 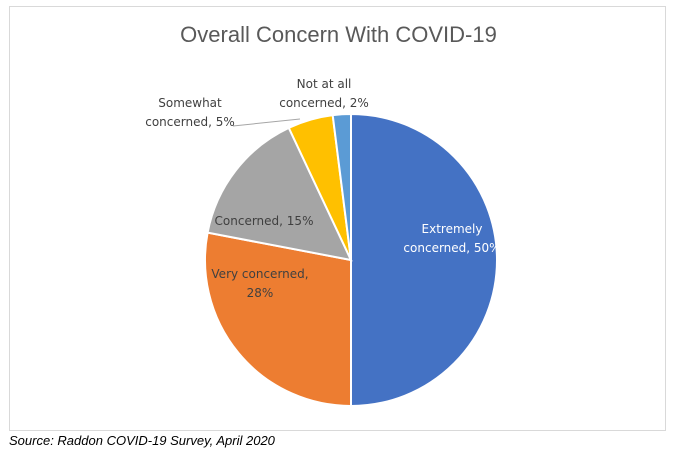 What do you see at coordinates (341, 186) in the screenshot?
I see `slice-not-at-all` at bounding box center [341, 186].